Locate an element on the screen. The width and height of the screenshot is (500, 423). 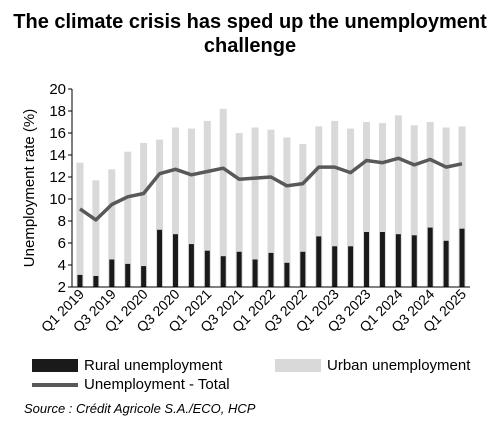
rural-bars is located at coordinates (271, 257).